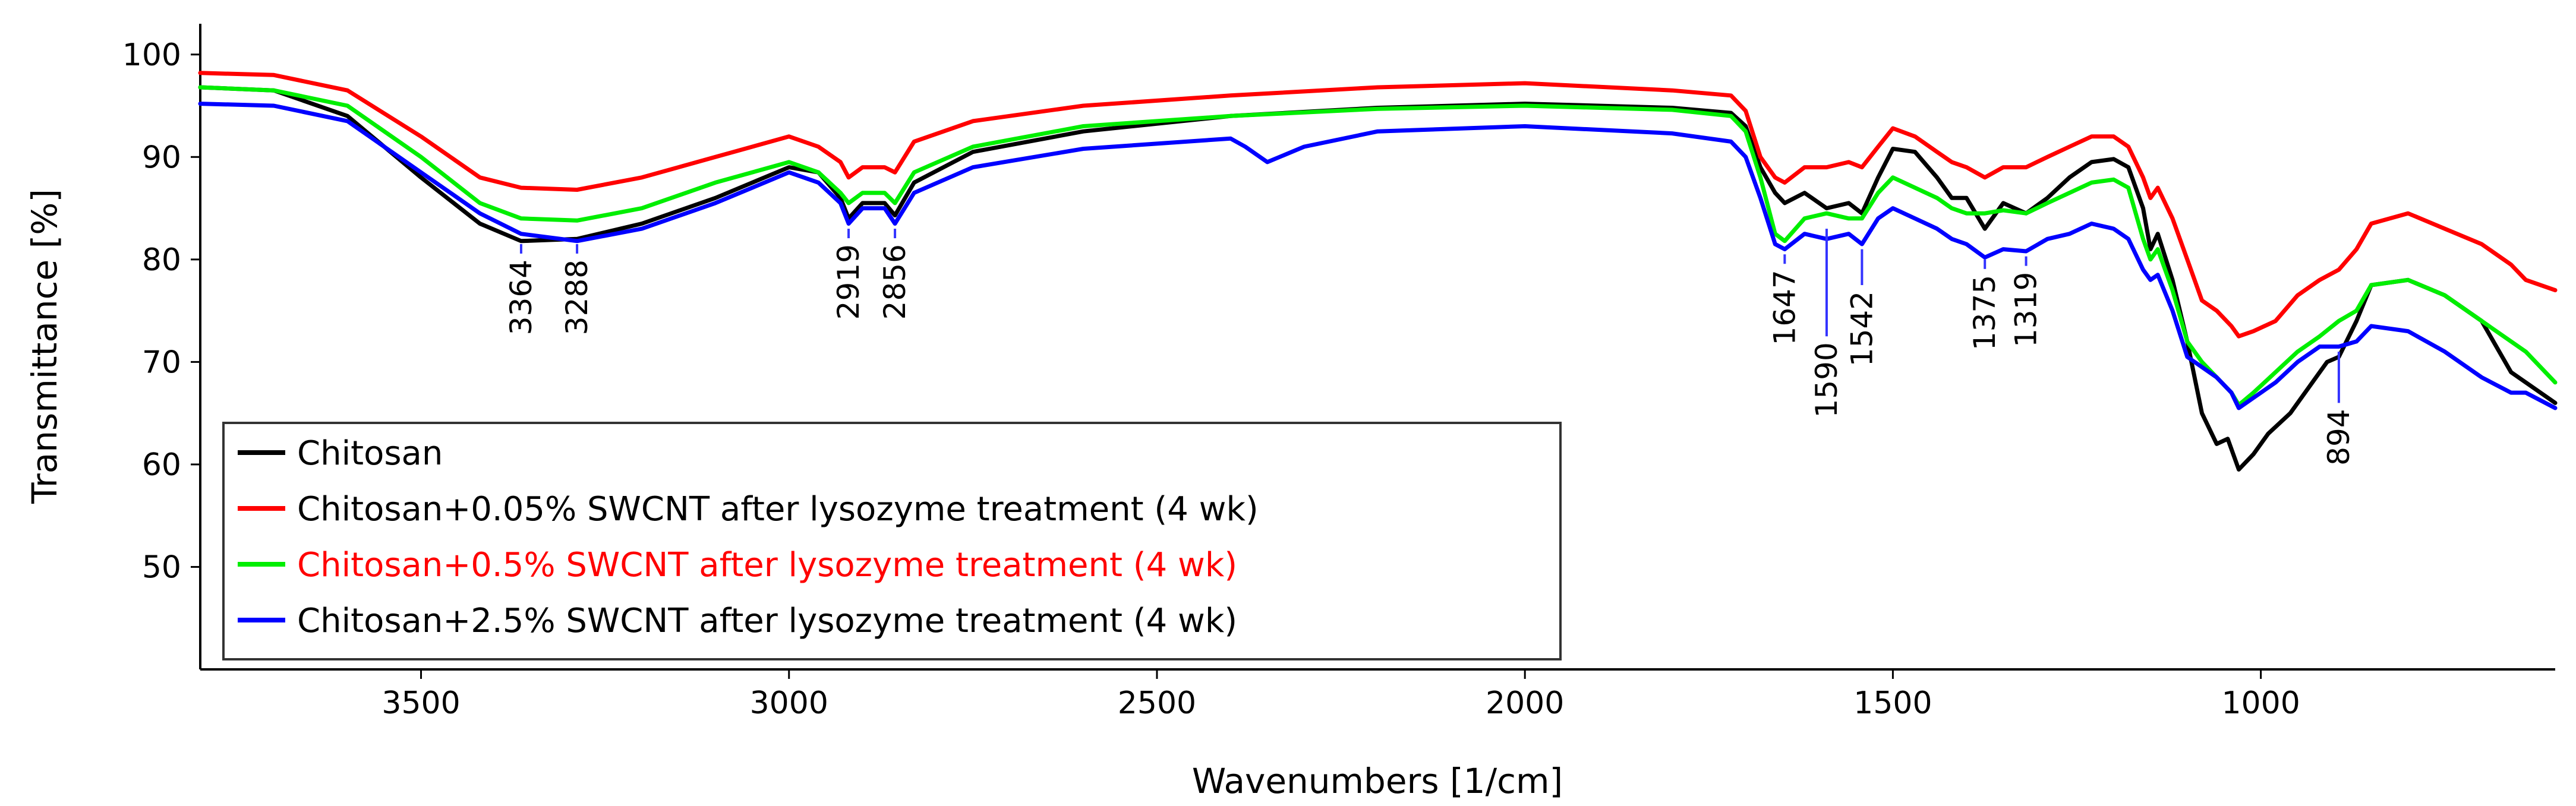  Describe the element at coordinates (849, 282) in the screenshot. I see `annotation-label: 2919` at that location.